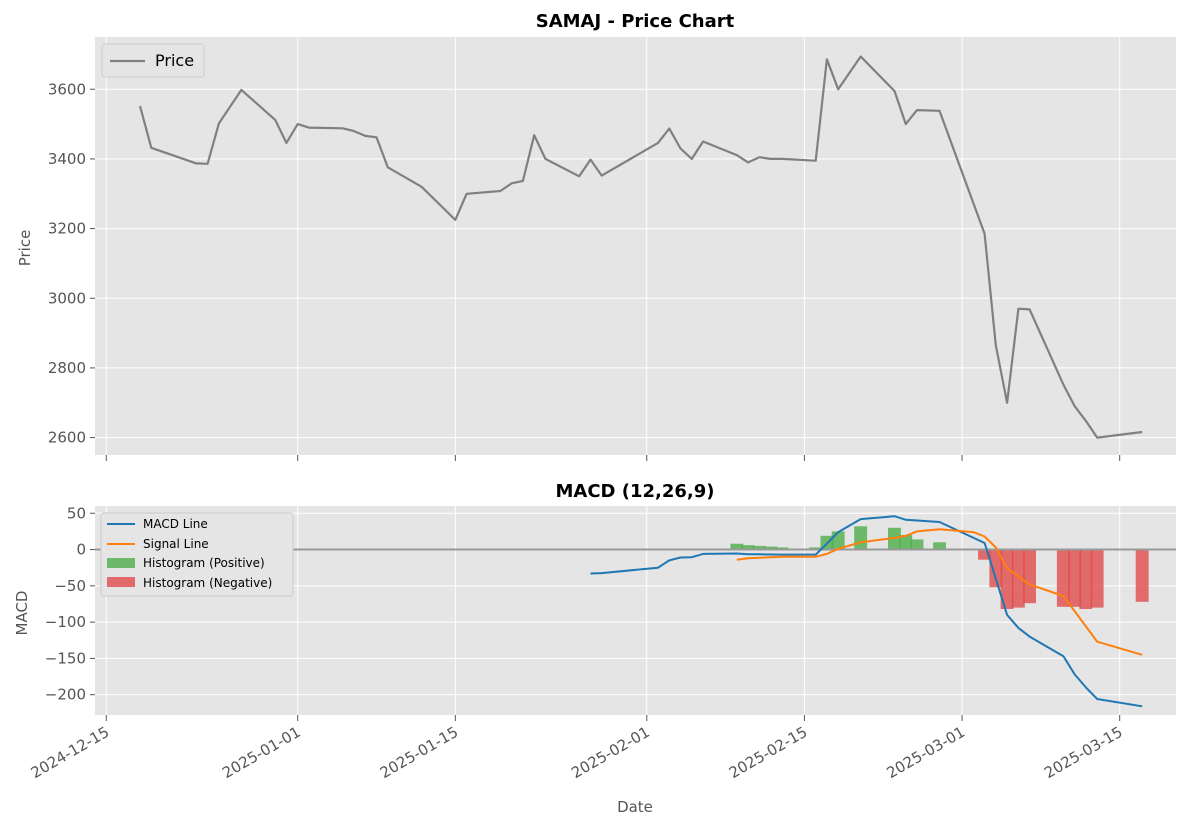 This screenshot has height=828, width=1189. Describe the element at coordinates (634, 491) in the screenshot. I see `macd-chart-title: MACD (12,26,9)` at that location.